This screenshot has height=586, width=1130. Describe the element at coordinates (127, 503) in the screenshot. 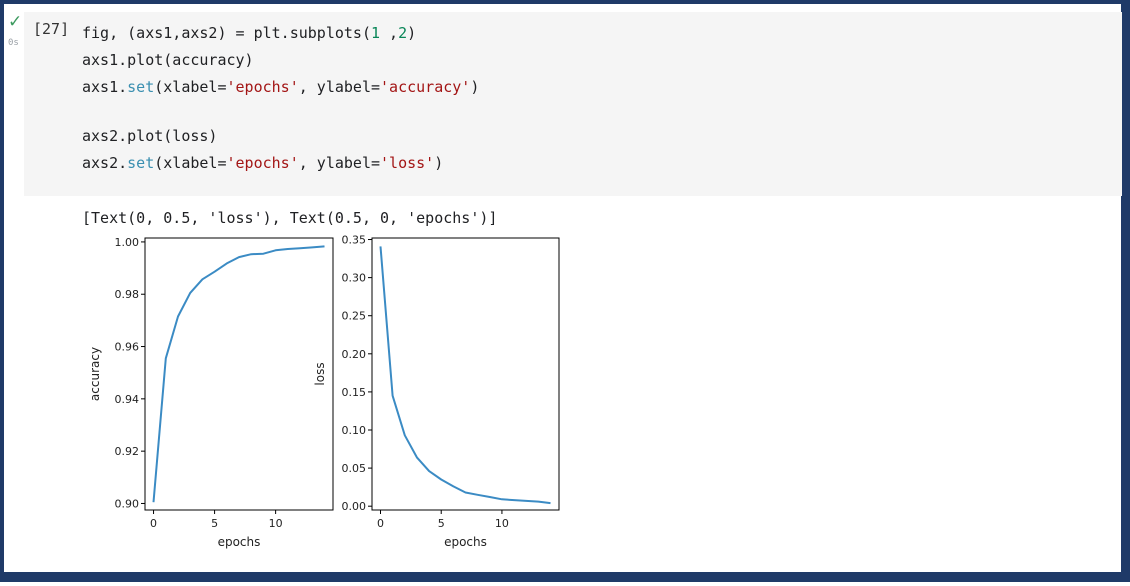

I see `y-tick-label: 0.90` at that location.